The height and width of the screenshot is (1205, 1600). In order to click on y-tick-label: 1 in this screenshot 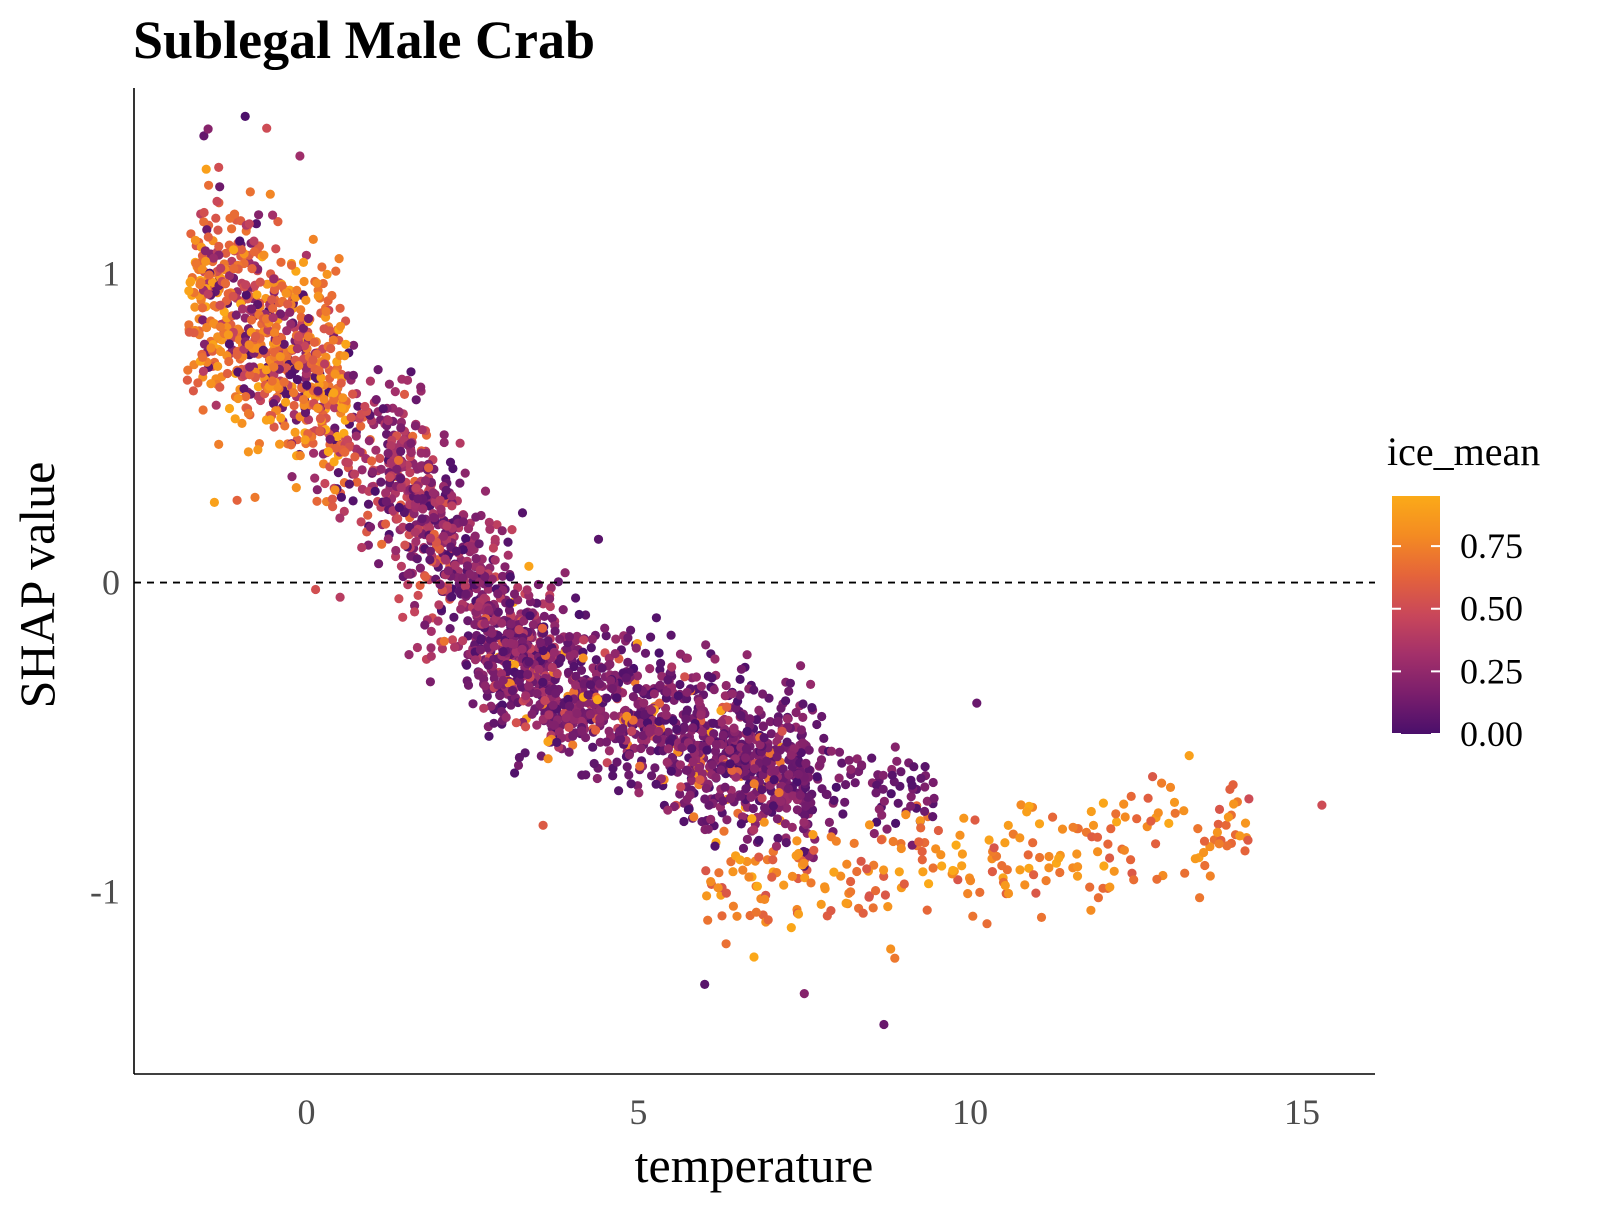, I will do `click(111, 273)`.